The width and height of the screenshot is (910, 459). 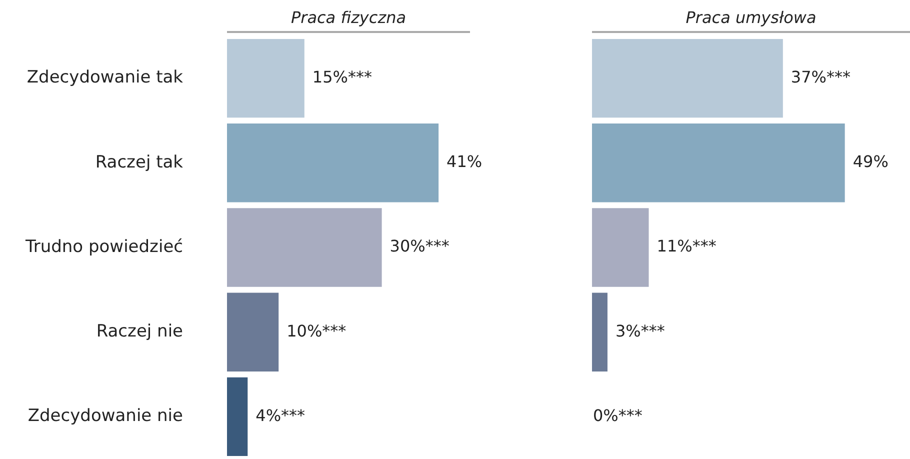 What do you see at coordinates (820, 76) in the screenshot?
I see `data-label: 37%***` at bounding box center [820, 76].